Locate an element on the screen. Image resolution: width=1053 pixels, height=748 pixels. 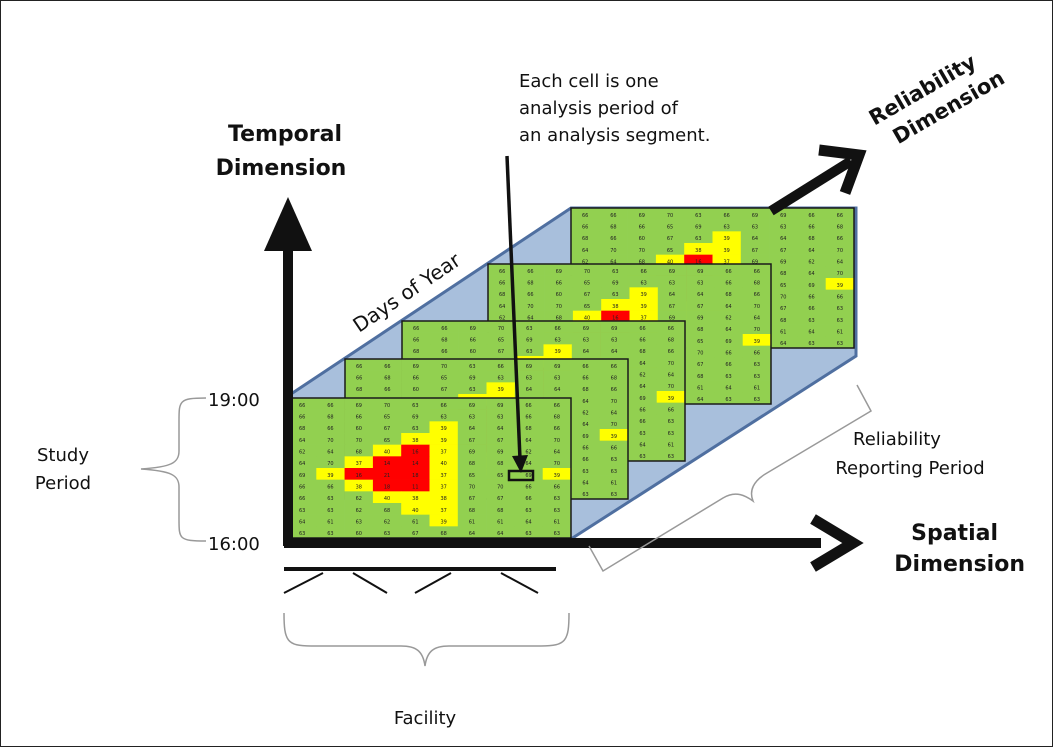
grid-cell-value: 69 is located at coordinates (642, 399).